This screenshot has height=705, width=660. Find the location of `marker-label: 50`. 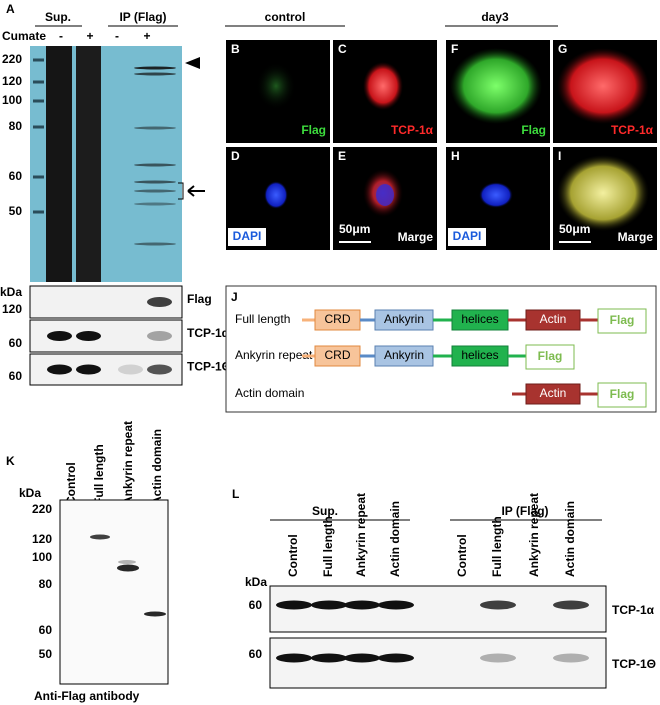

marker-label: 50 is located at coordinates (16, 211).